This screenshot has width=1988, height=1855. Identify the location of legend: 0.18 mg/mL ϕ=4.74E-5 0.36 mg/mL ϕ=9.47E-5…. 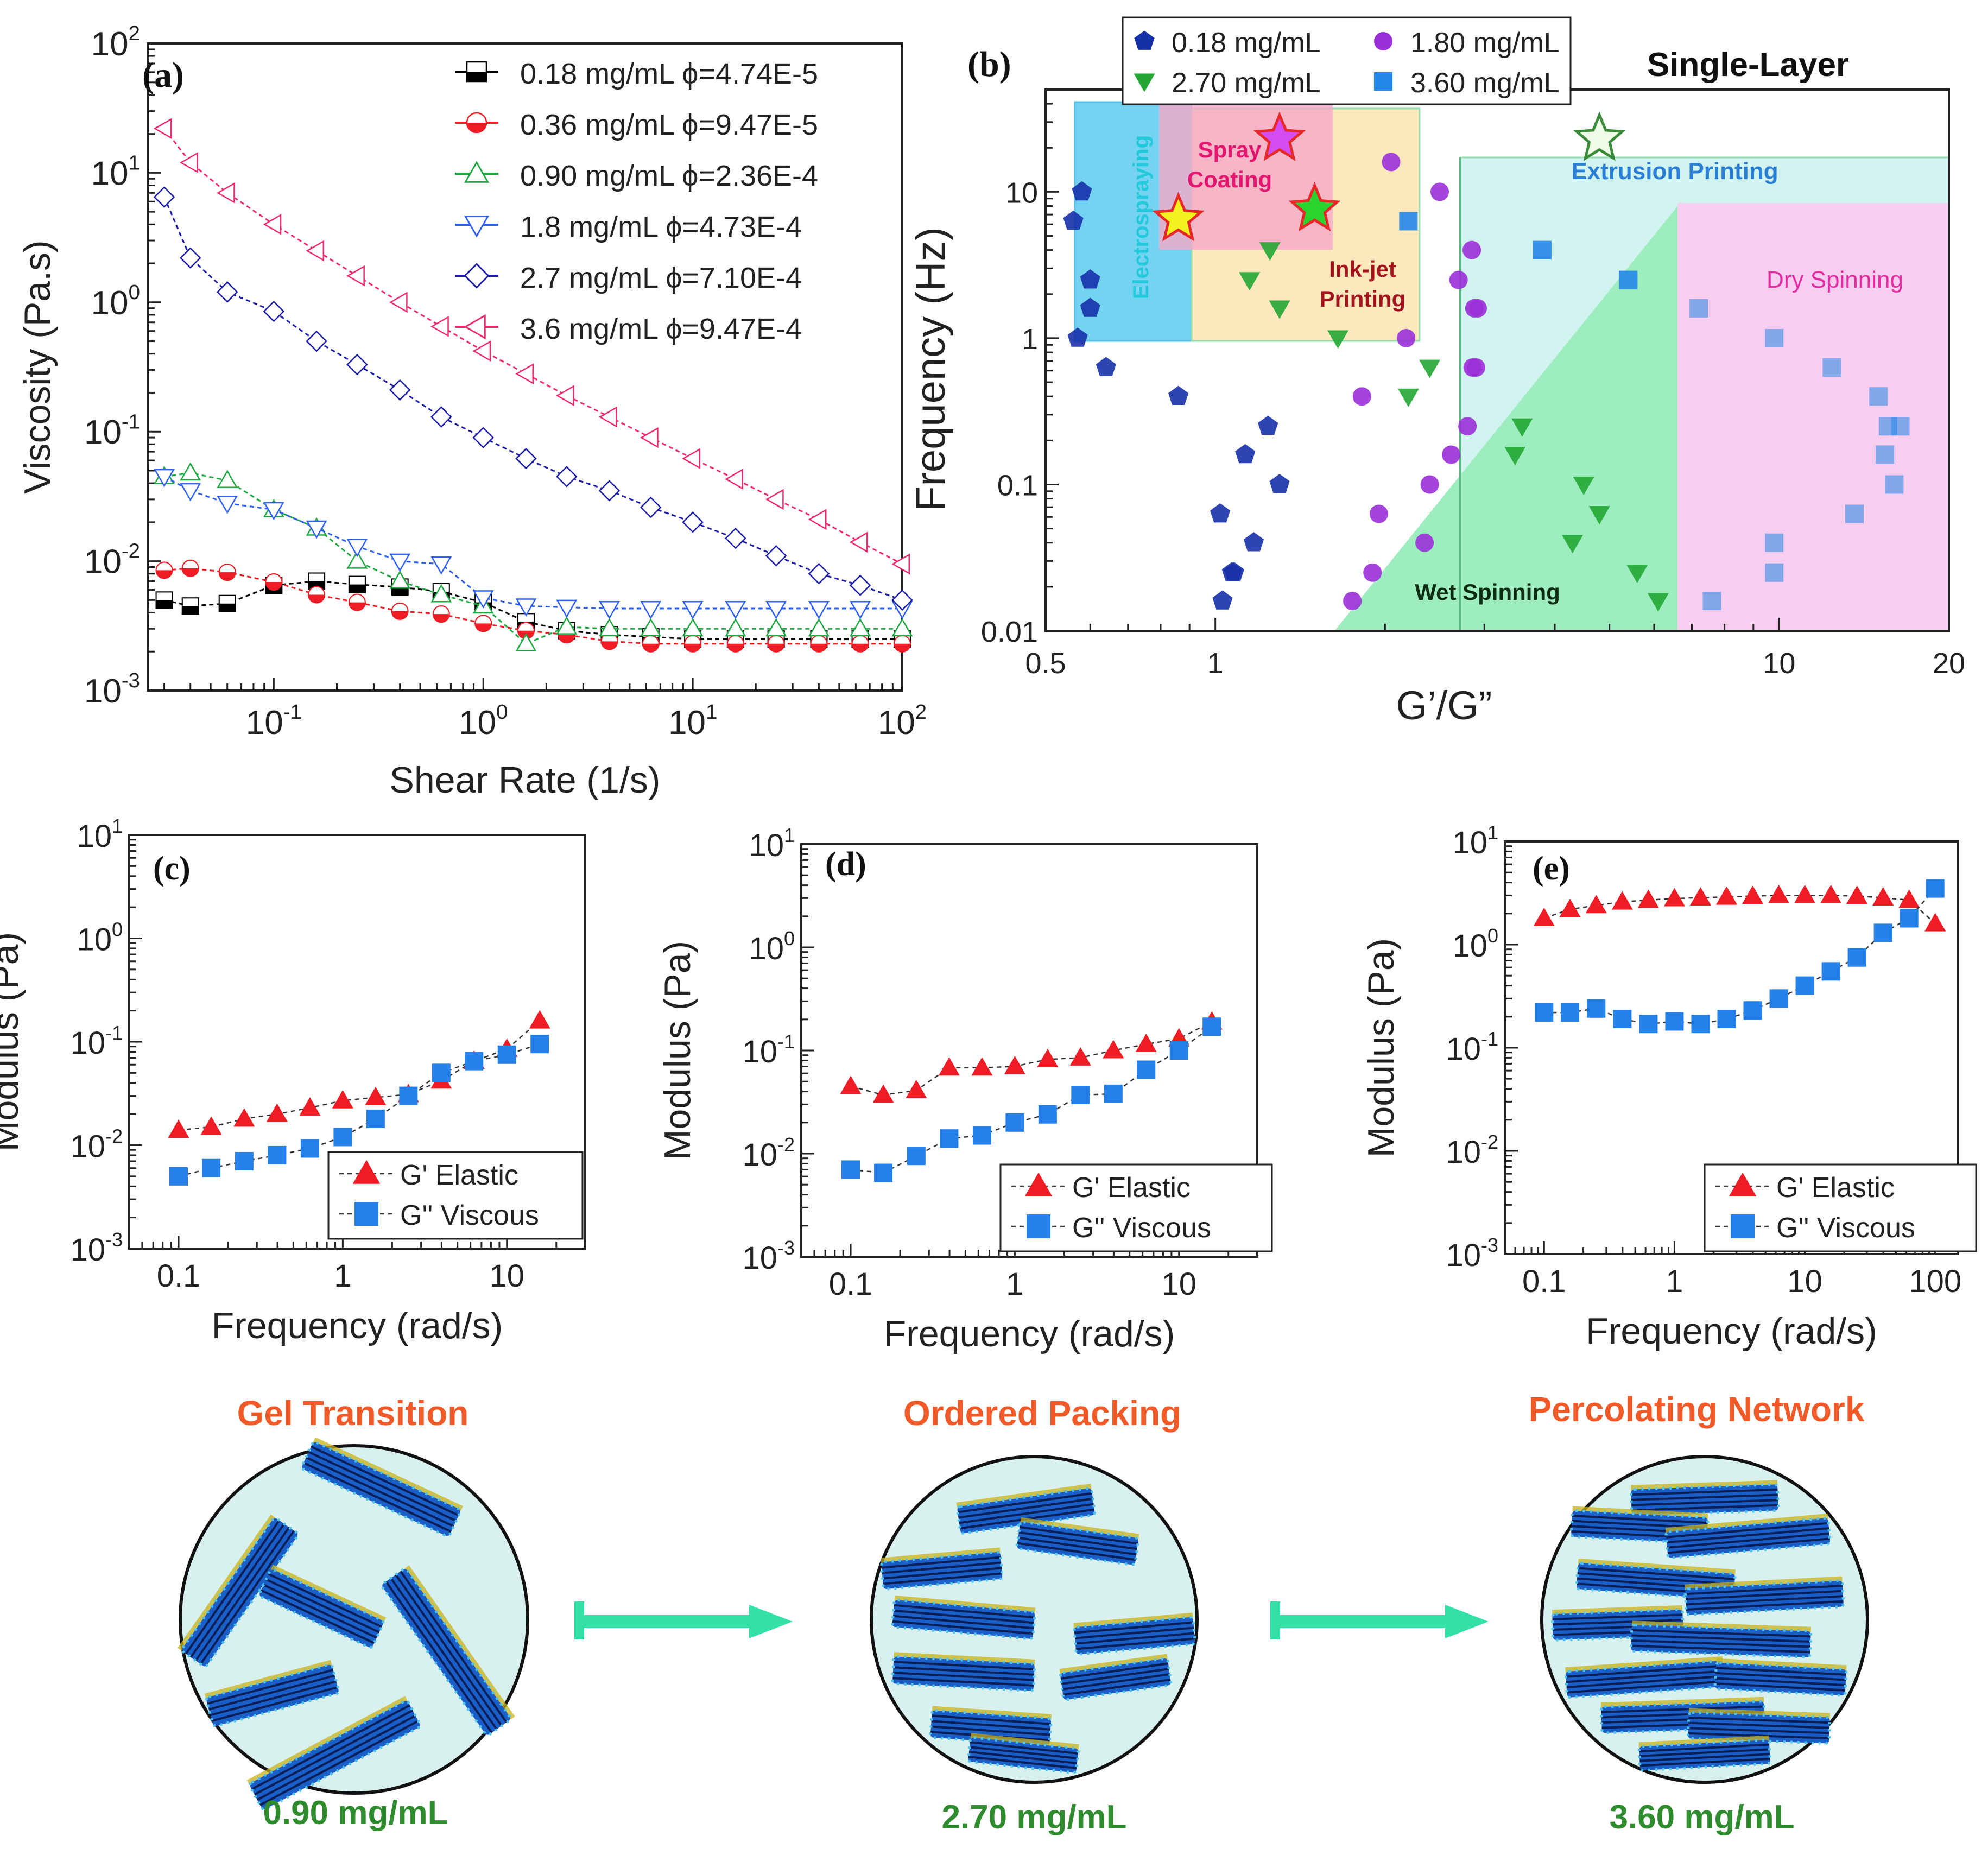
(636, 202).